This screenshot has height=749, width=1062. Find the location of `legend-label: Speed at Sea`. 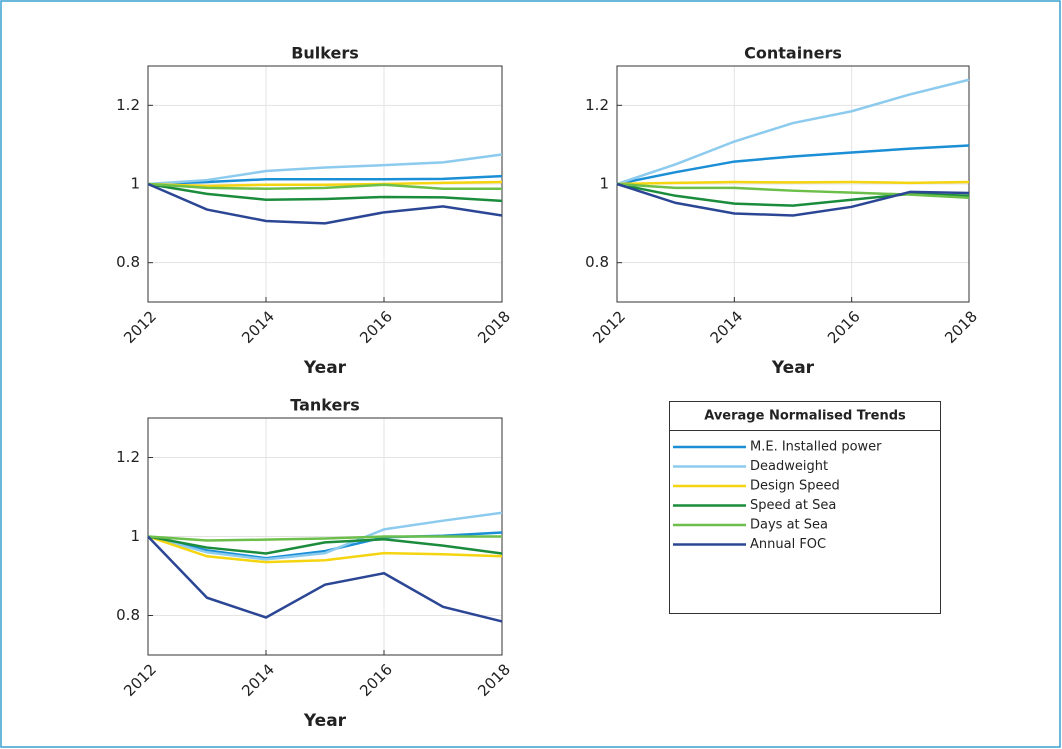

legend-label: Speed at Sea is located at coordinates (793, 505).